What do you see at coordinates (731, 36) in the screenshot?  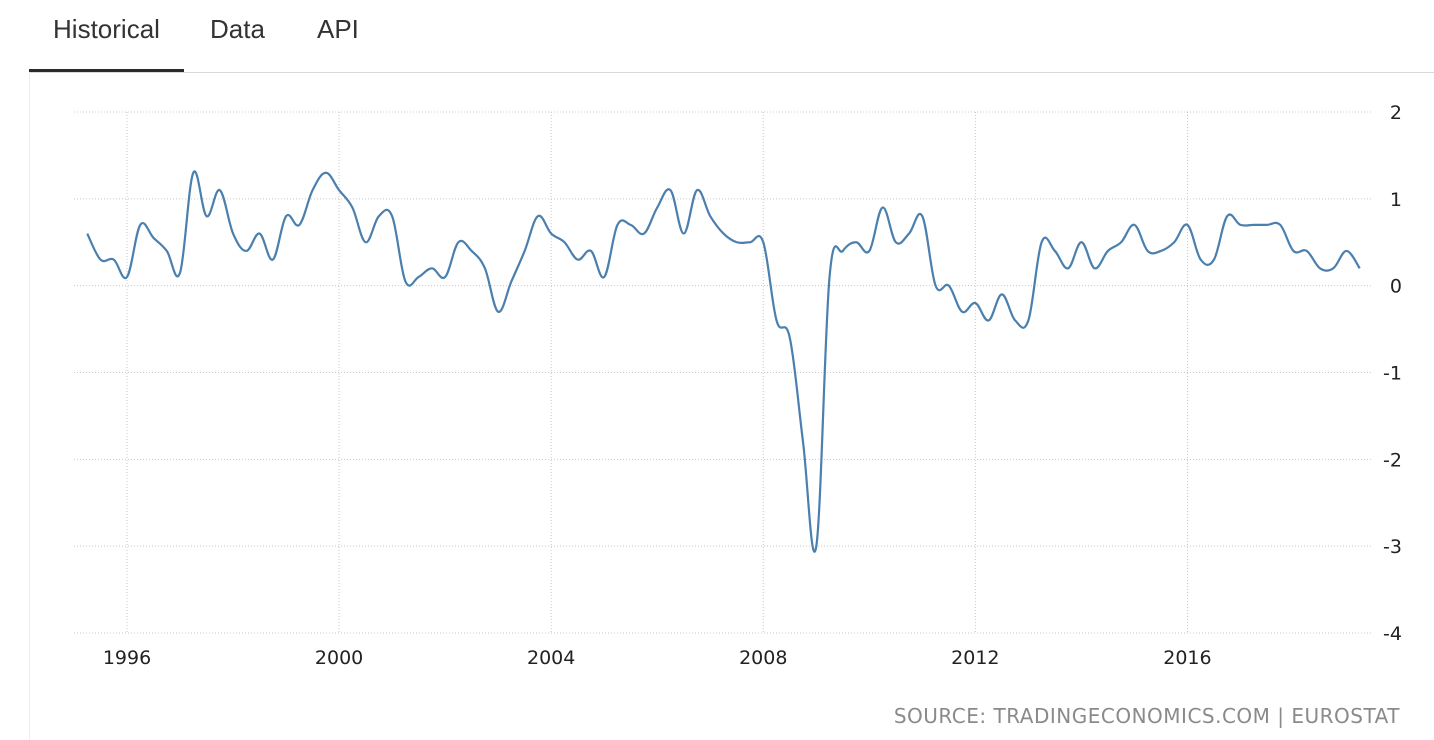 I see `tab-bar: Historical Data API` at bounding box center [731, 36].